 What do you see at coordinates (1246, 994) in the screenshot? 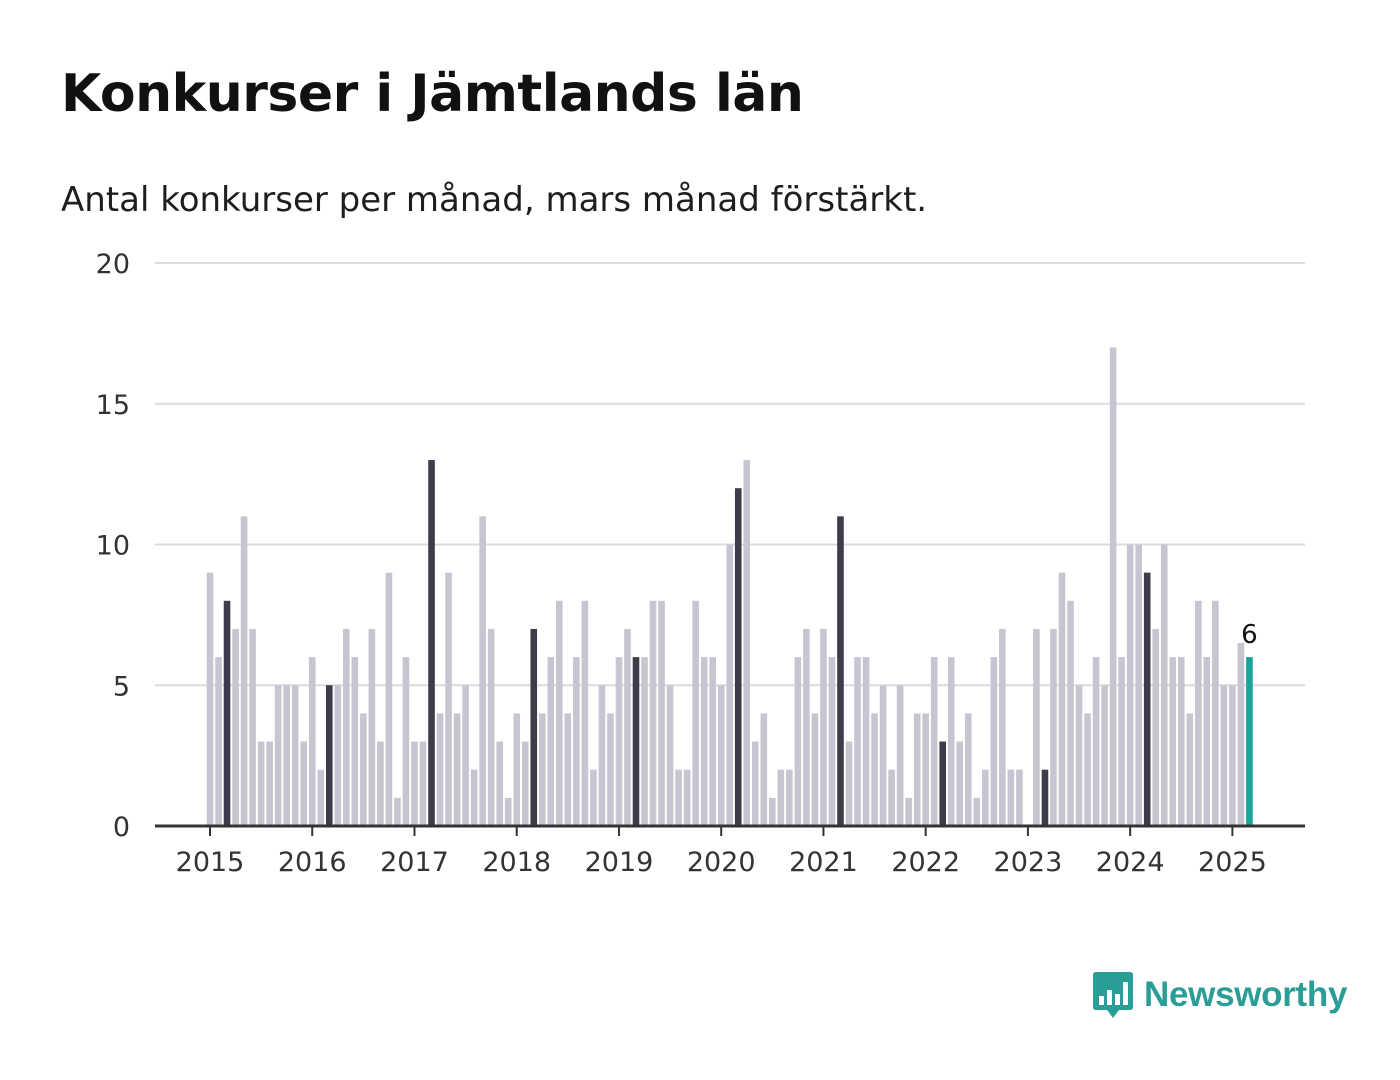
I see `brand-name: Newsworthy` at bounding box center [1246, 994].